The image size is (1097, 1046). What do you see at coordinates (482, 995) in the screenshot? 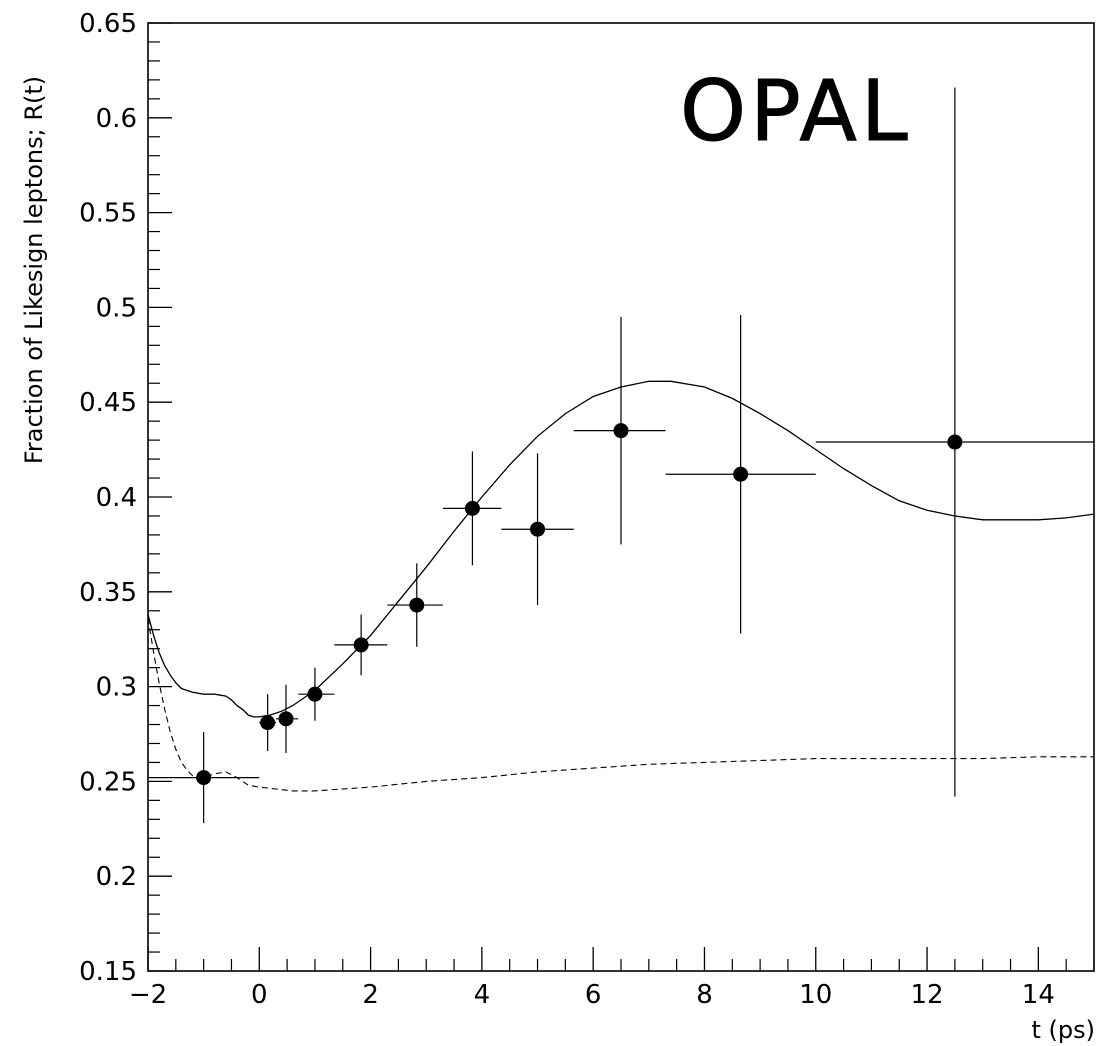
I see `x-tick-label: 4` at bounding box center [482, 995].